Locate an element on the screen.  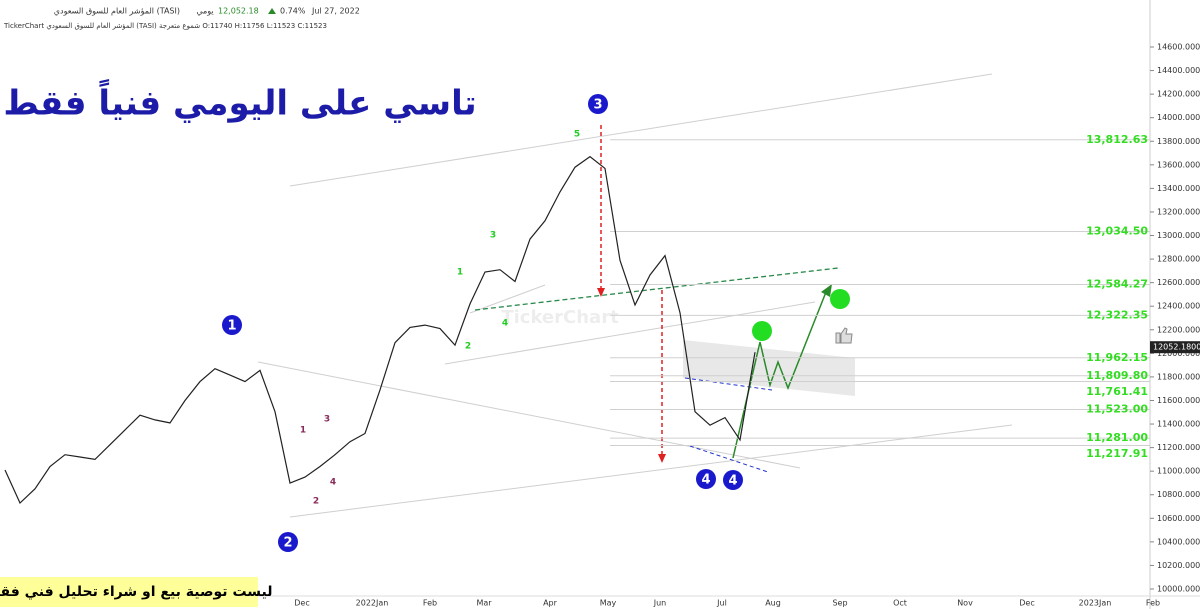
level-label: 11,523.00 is located at coordinates (1117, 409).